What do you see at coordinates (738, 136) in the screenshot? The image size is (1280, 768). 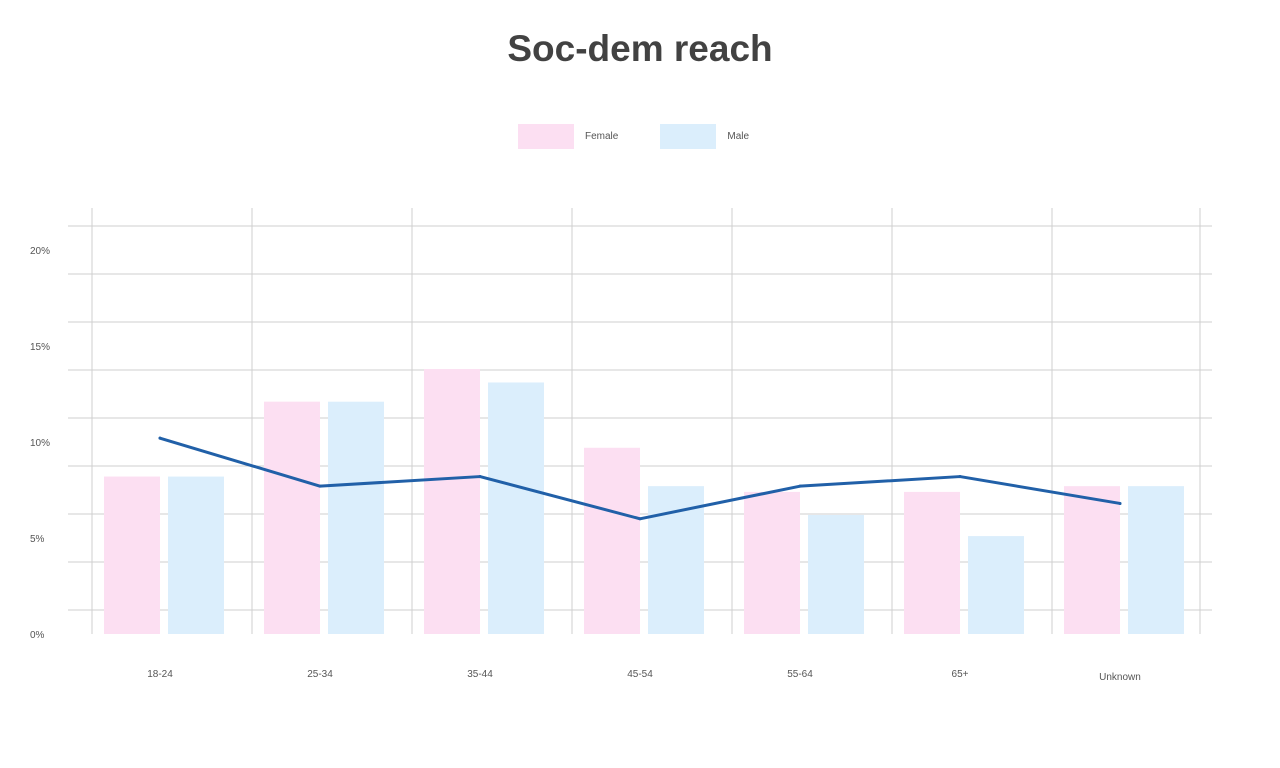 I see `legend-label-male: Male` at bounding box center [738, 136].